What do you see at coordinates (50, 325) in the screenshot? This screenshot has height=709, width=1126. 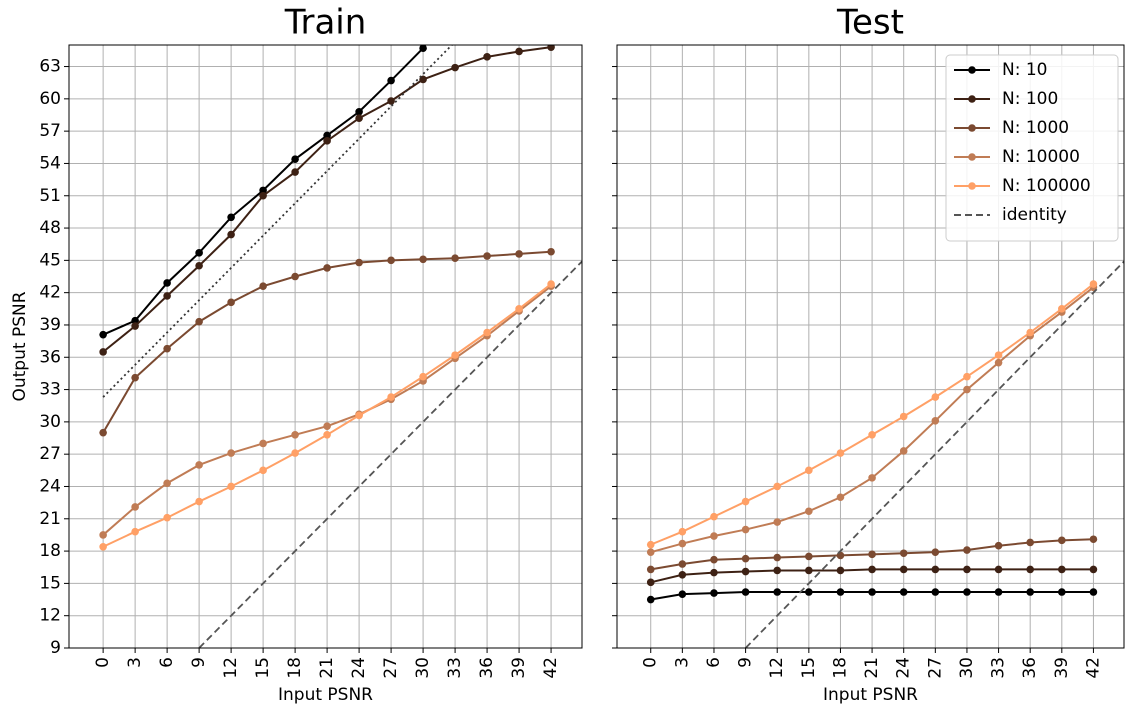 I see `y-tick-label: 39` at bounding box center [50, 325].